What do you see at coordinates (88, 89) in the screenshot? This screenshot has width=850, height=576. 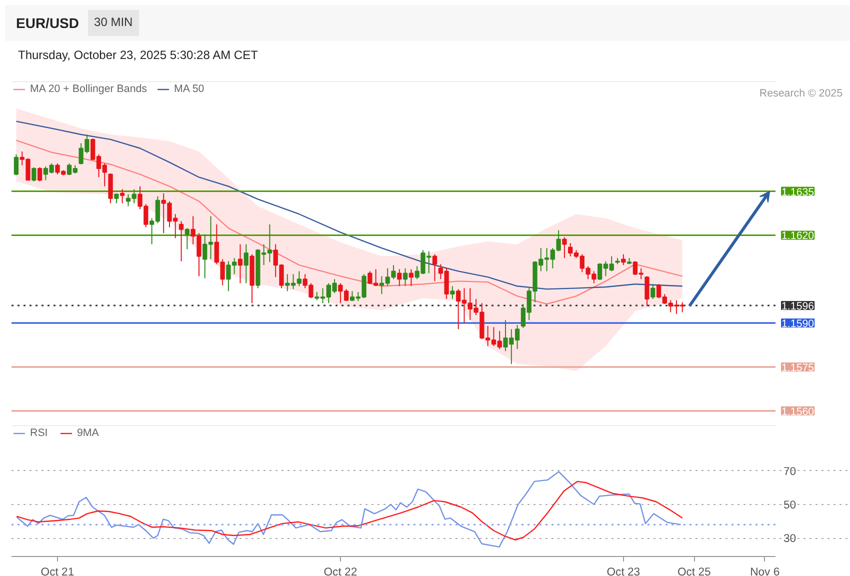 I see `legend-label: MA 20 + Bollinger Bands` at bounding box center [88, 89].